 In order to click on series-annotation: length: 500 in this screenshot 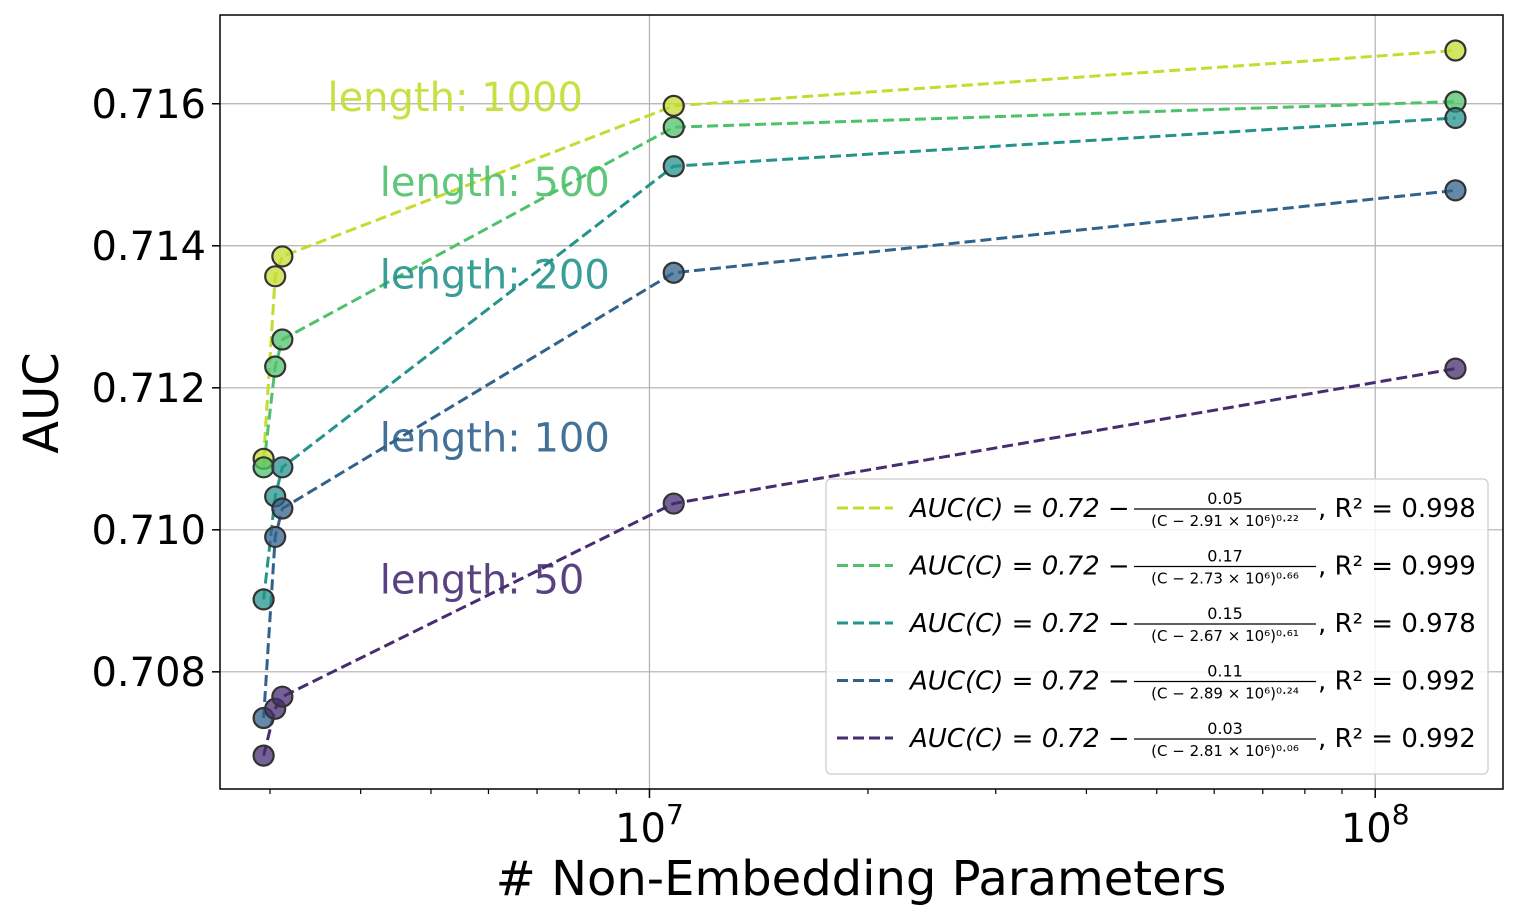, I will do `click(495, 183)`.